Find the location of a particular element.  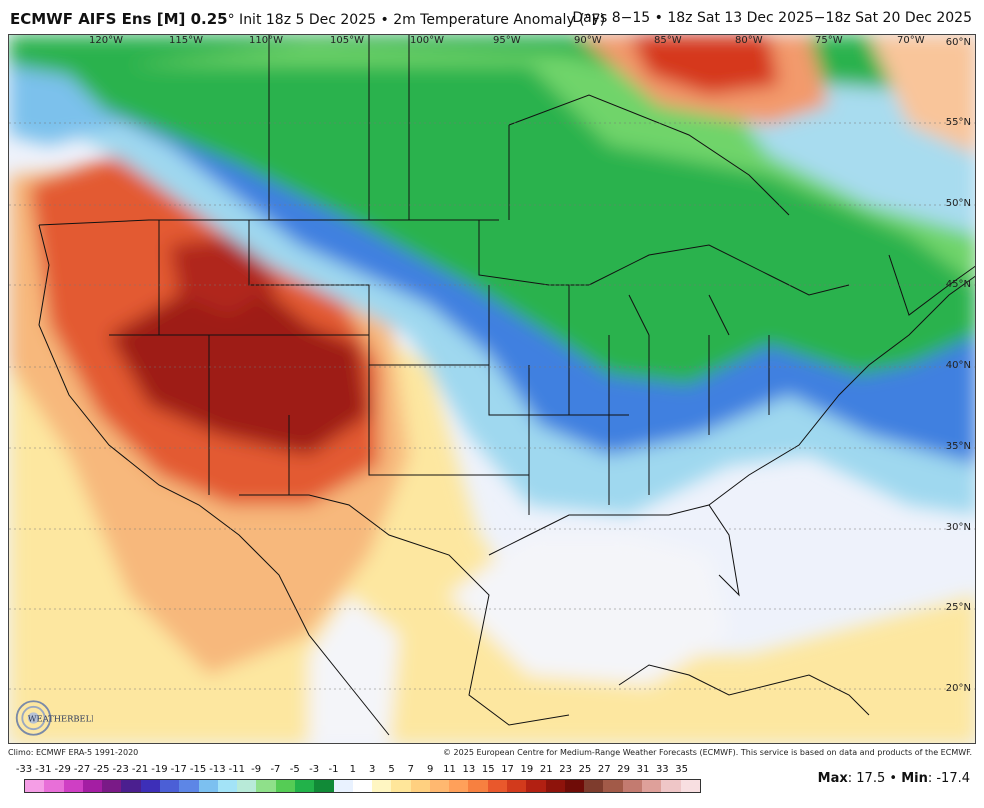

colorbar-label: 31 is located at coordinates (643, 769).